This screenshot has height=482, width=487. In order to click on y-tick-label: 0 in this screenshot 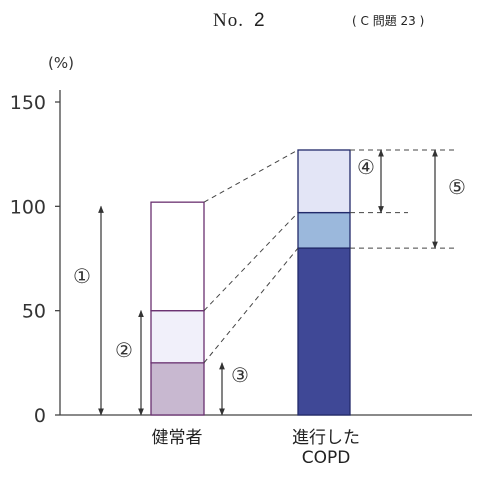, I will do `click(40, 416)`.